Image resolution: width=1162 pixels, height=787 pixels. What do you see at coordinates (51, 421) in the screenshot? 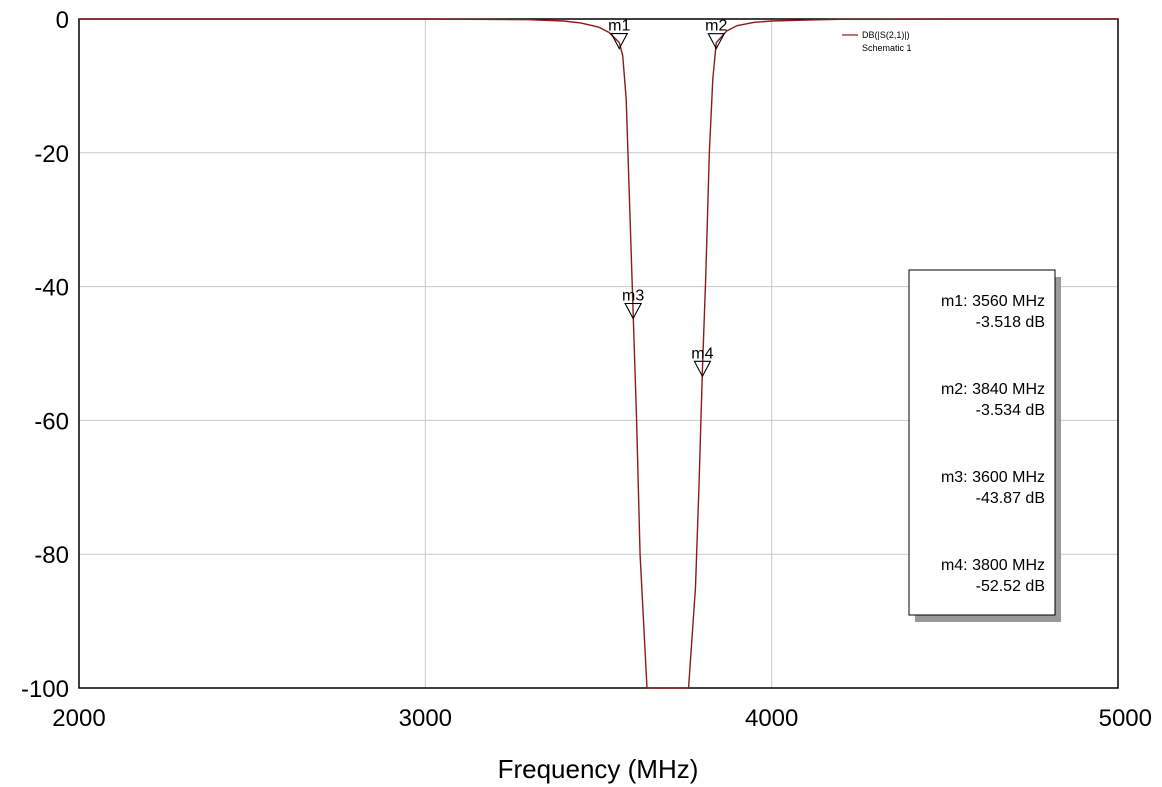
I see `y-tick-label: -60` at bounding box center [51, 421].